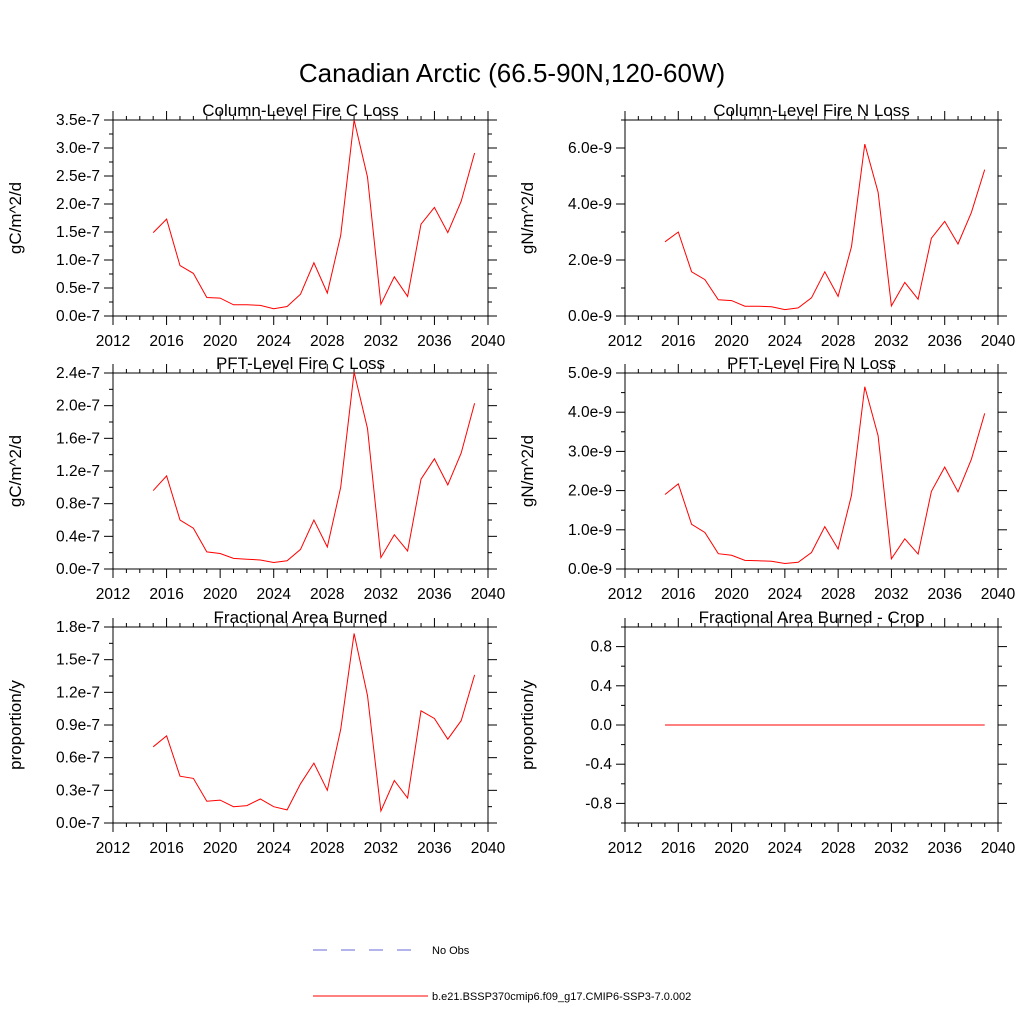 The height and width of the screenshot is (1024, 1024). What do you see at coordinates (78, 692) in the screenshot?
I see `y-tick-label: 1.2e-7` at bounding box center [78, 692].